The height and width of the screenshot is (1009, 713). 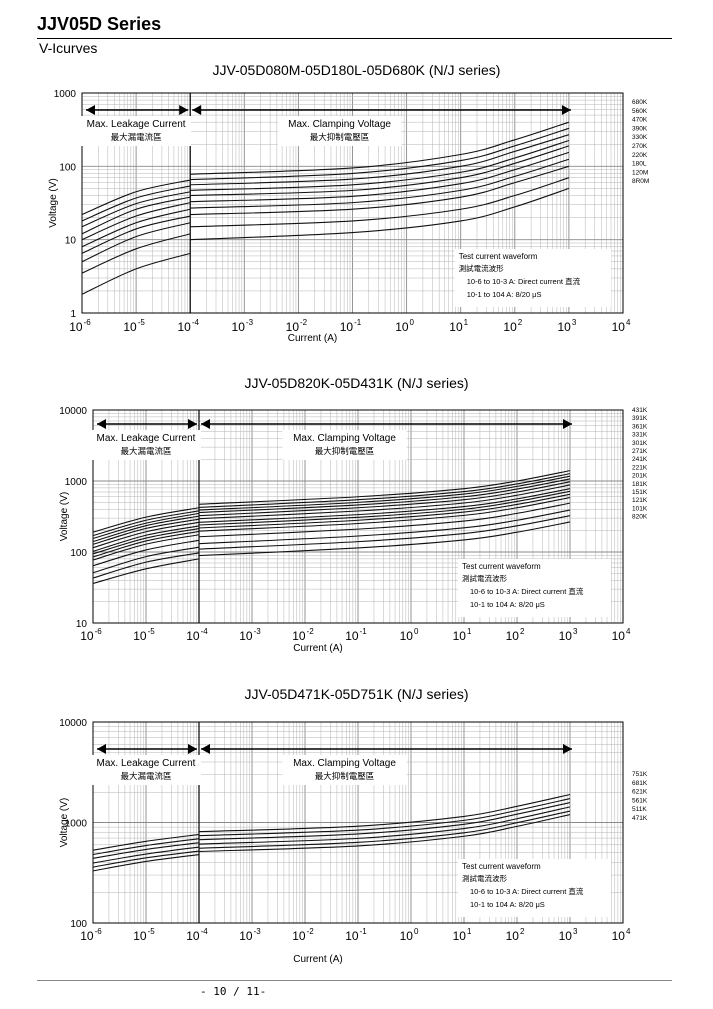 I want to click on series-line-470K-clamping, so click(x=380, y=160).